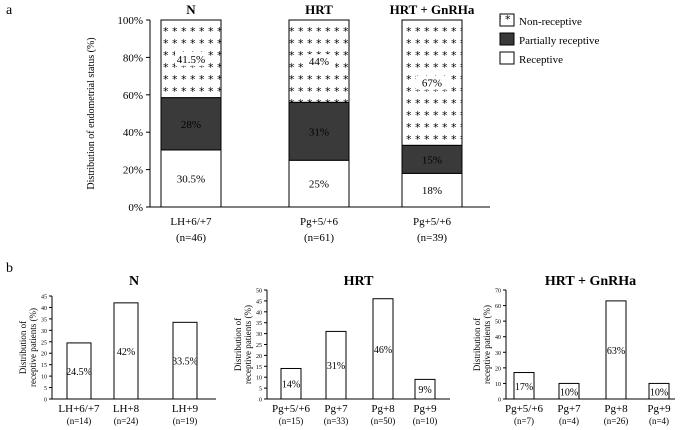 The width and height of the screenshot is (682, 430). I want to click on bar-value-label: 33.5%, so click(185, 362).